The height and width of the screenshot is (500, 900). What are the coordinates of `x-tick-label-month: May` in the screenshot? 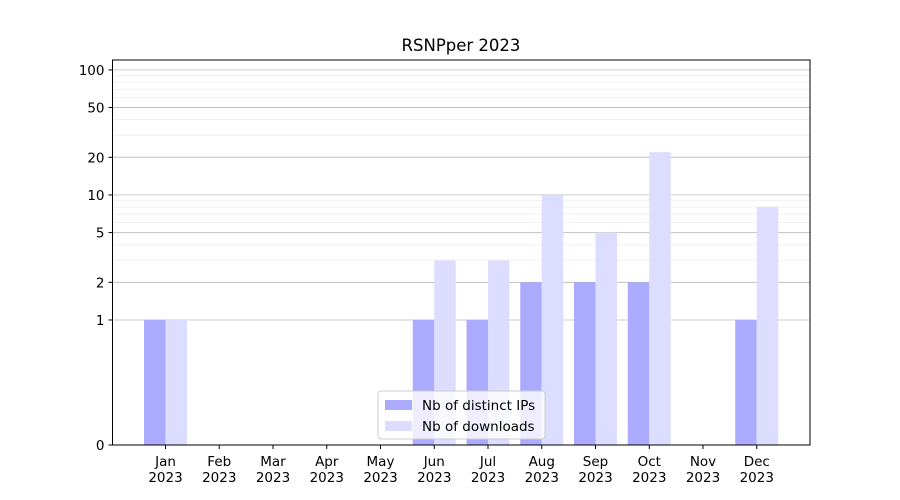 It's located at (381, 462).